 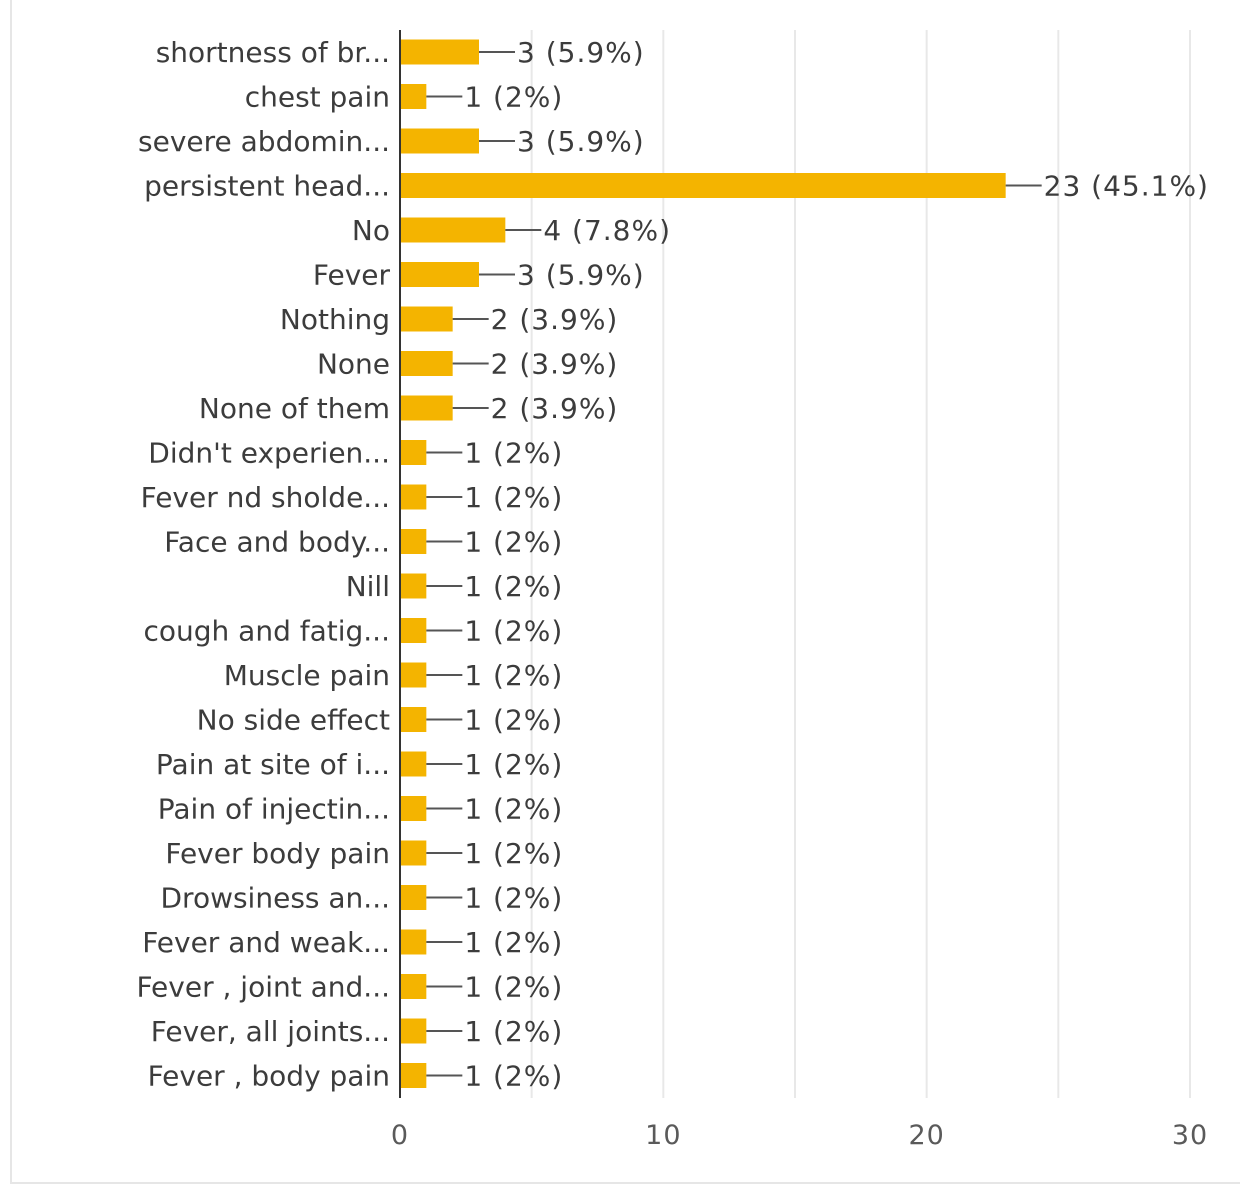 I want to click on category-label: No side effect, so click(x=293, y=720).